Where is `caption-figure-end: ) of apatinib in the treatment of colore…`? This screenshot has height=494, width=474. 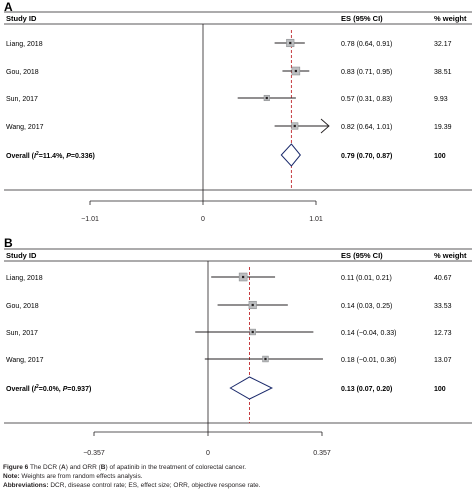
caption-figure-end: ) of apatinib in the treatment of colore… is located at coordinates (176, 467).